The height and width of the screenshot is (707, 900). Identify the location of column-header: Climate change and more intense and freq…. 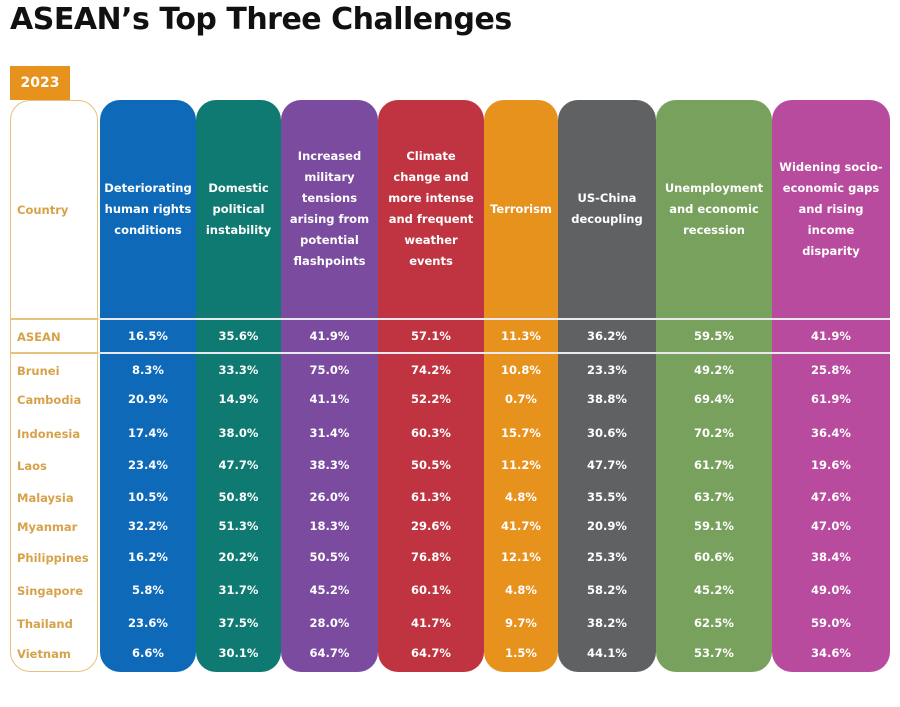
(431, 208).